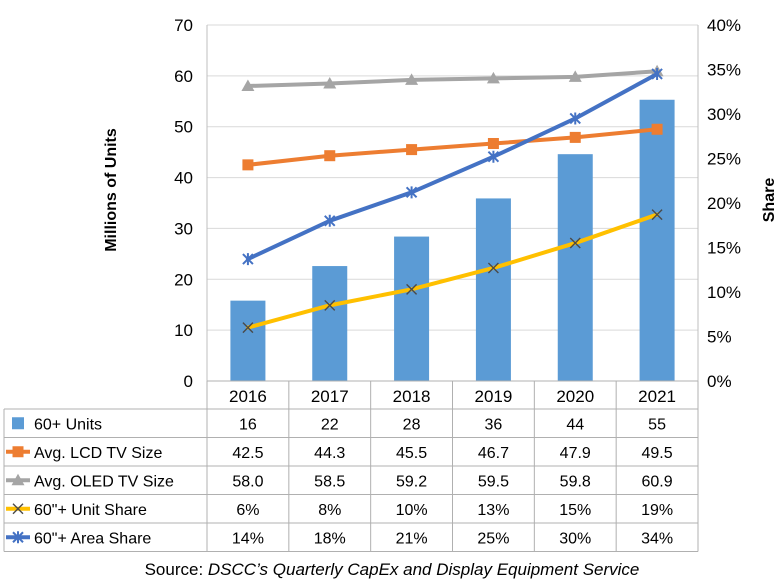  I want to click on table-cell: 10%, so click(412, 510).